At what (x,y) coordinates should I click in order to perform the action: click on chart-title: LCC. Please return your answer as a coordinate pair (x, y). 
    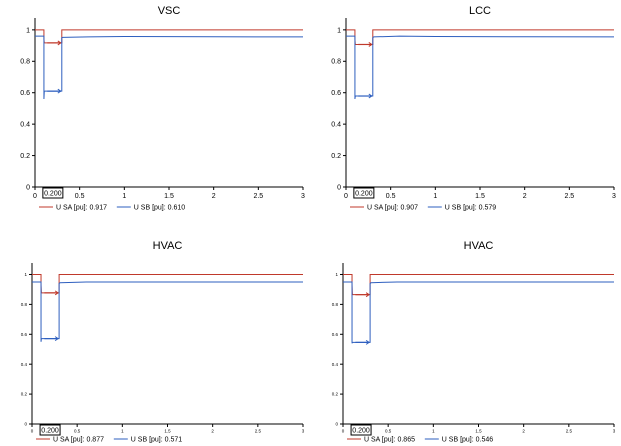
    Looking at the image, I should click on (480, 11).